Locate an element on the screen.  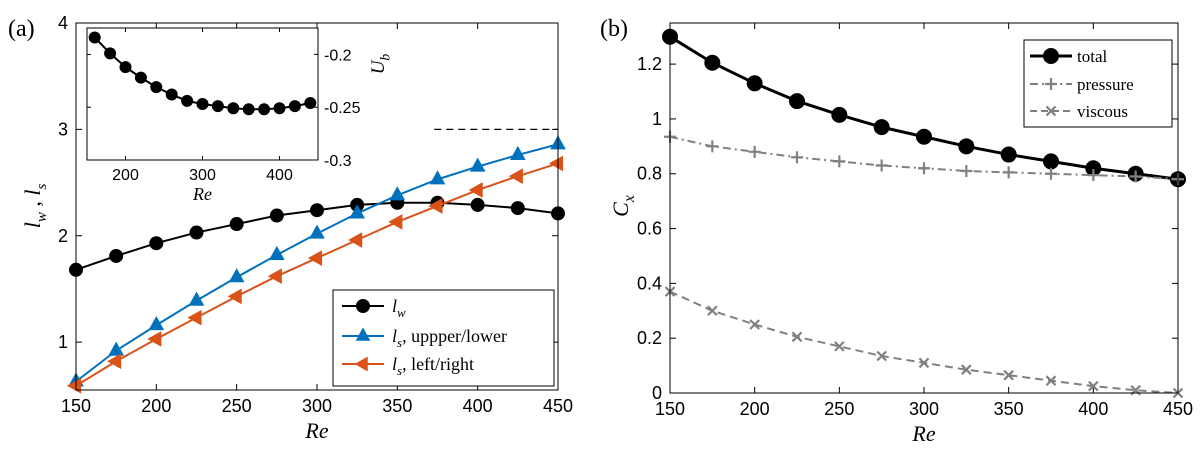
panel-0-x-tick-label: 450 is located at coordinates (558, 406).